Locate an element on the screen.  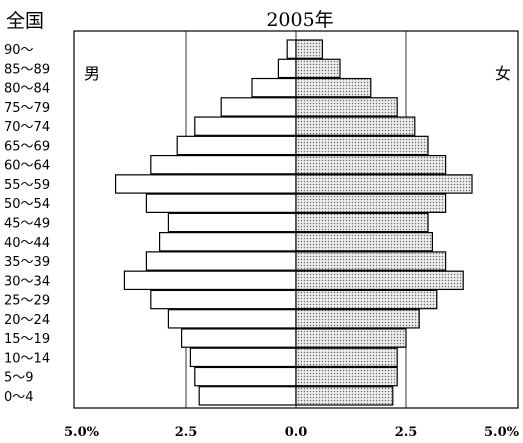
age-label-4: 70～74 is located at coordinates (27, 127).